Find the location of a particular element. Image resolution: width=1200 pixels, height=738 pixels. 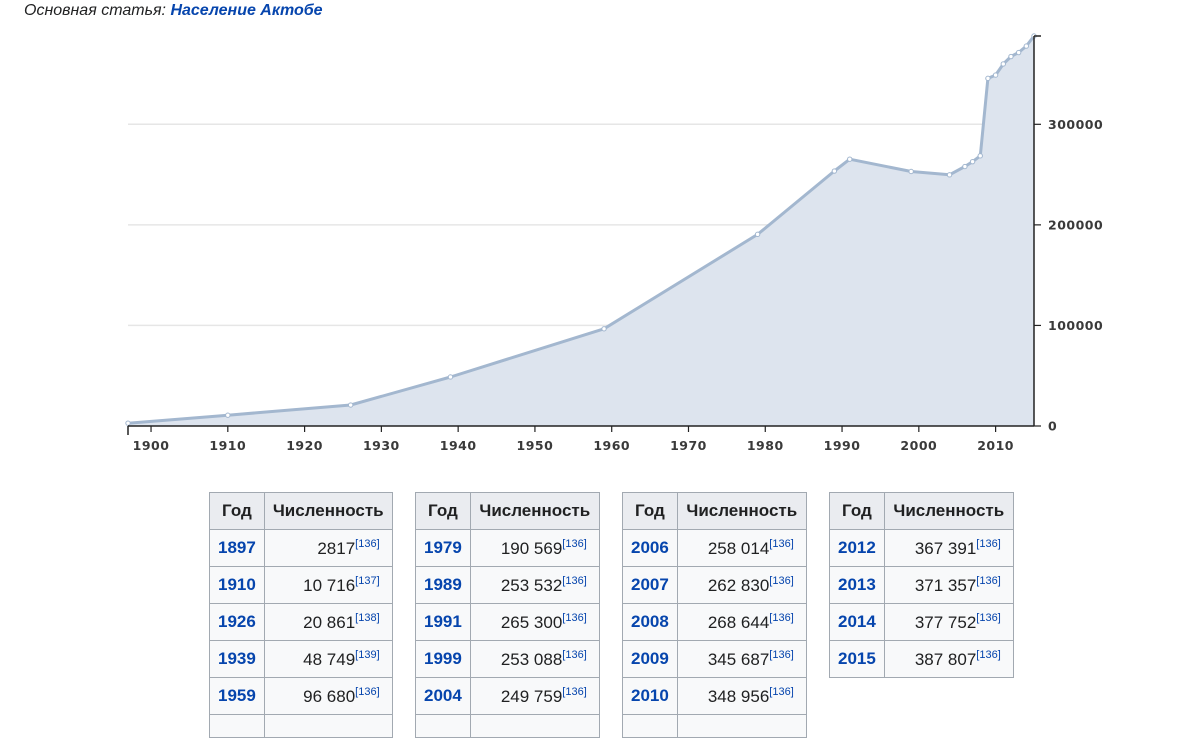

year-link: 2013 is located at coordinates (857, 584).